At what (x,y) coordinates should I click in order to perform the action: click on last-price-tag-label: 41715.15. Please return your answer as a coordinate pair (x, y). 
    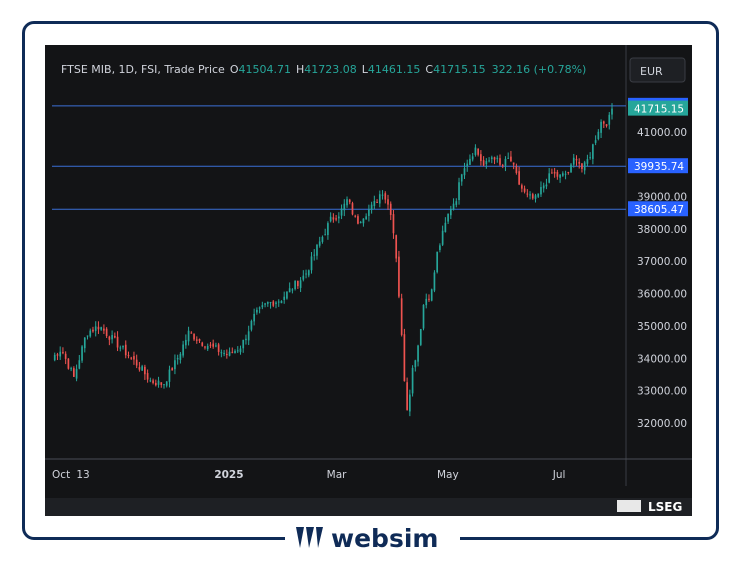
    Looking at the image, I should click on (659, 110).